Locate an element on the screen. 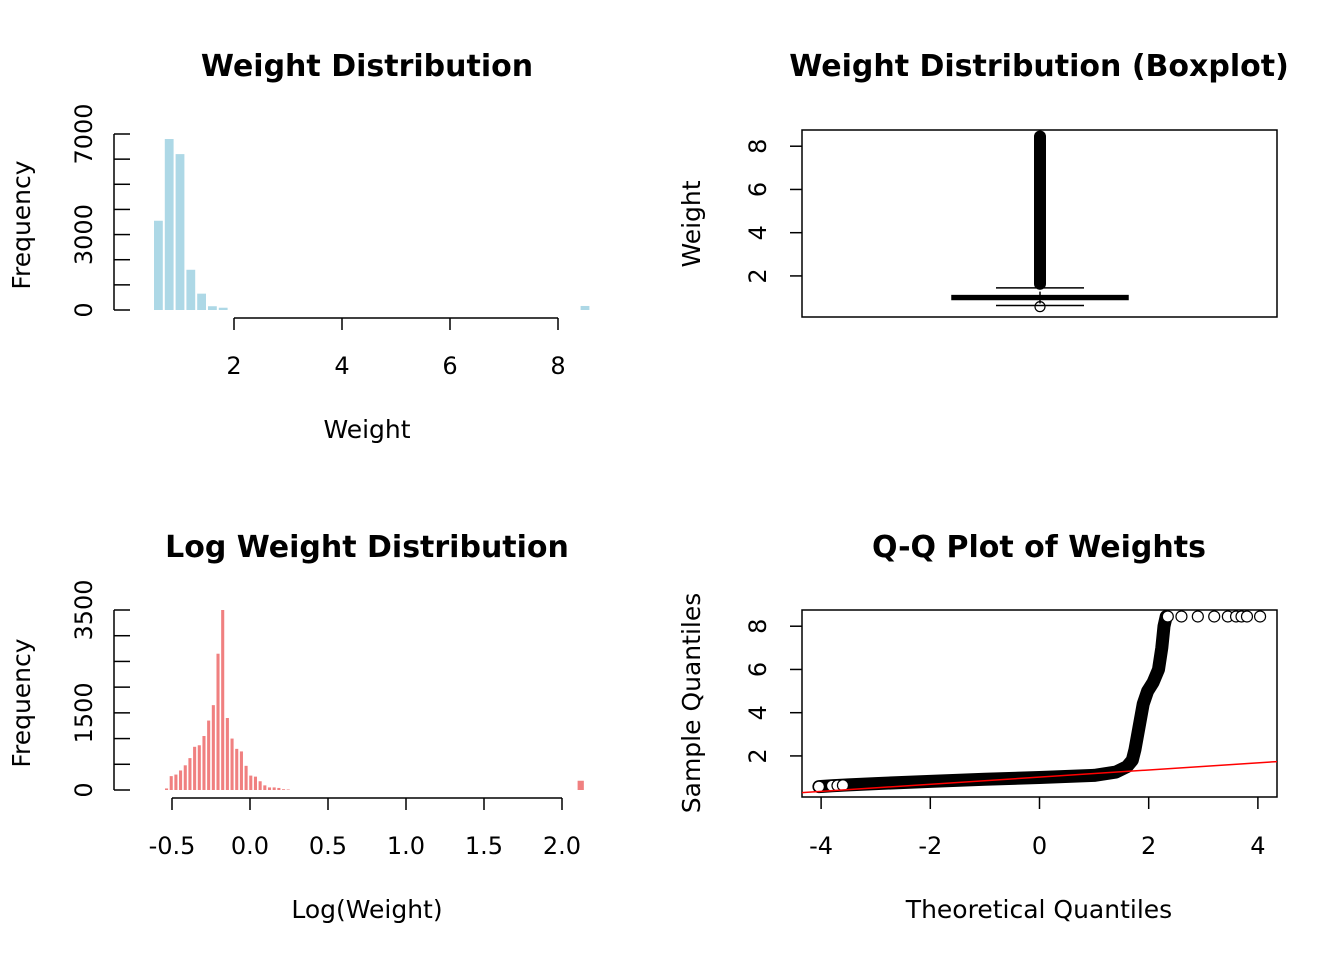 The height and width of the screenshot is (960, 1344). panel1-y-tick-label-0: 0 is located at coordinates (84, 309).